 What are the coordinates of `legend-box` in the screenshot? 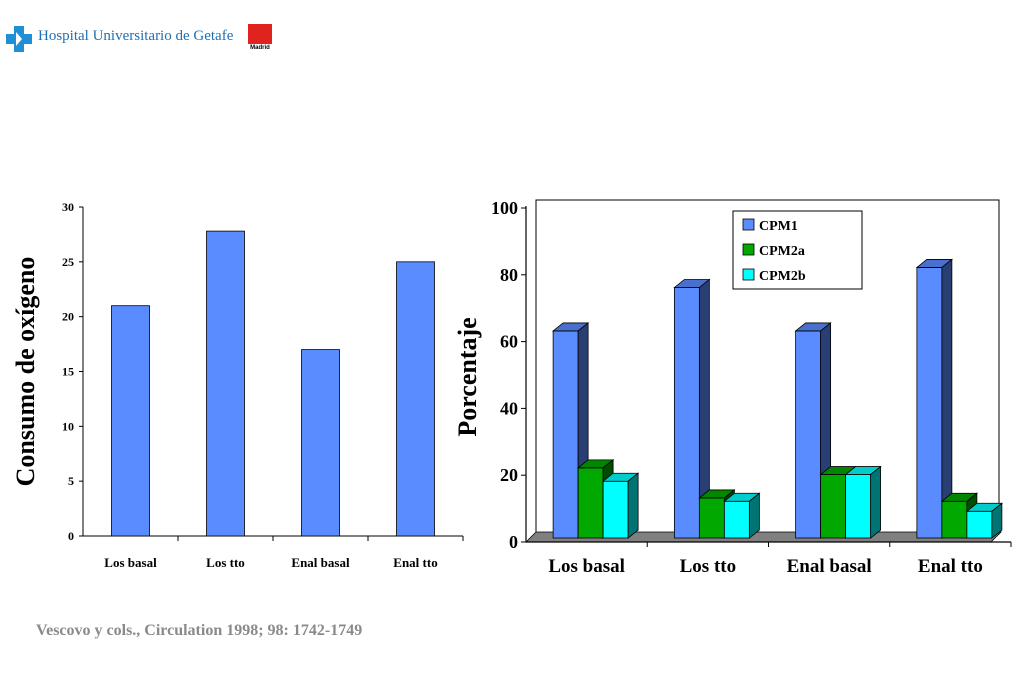 It's located at (797, 250).